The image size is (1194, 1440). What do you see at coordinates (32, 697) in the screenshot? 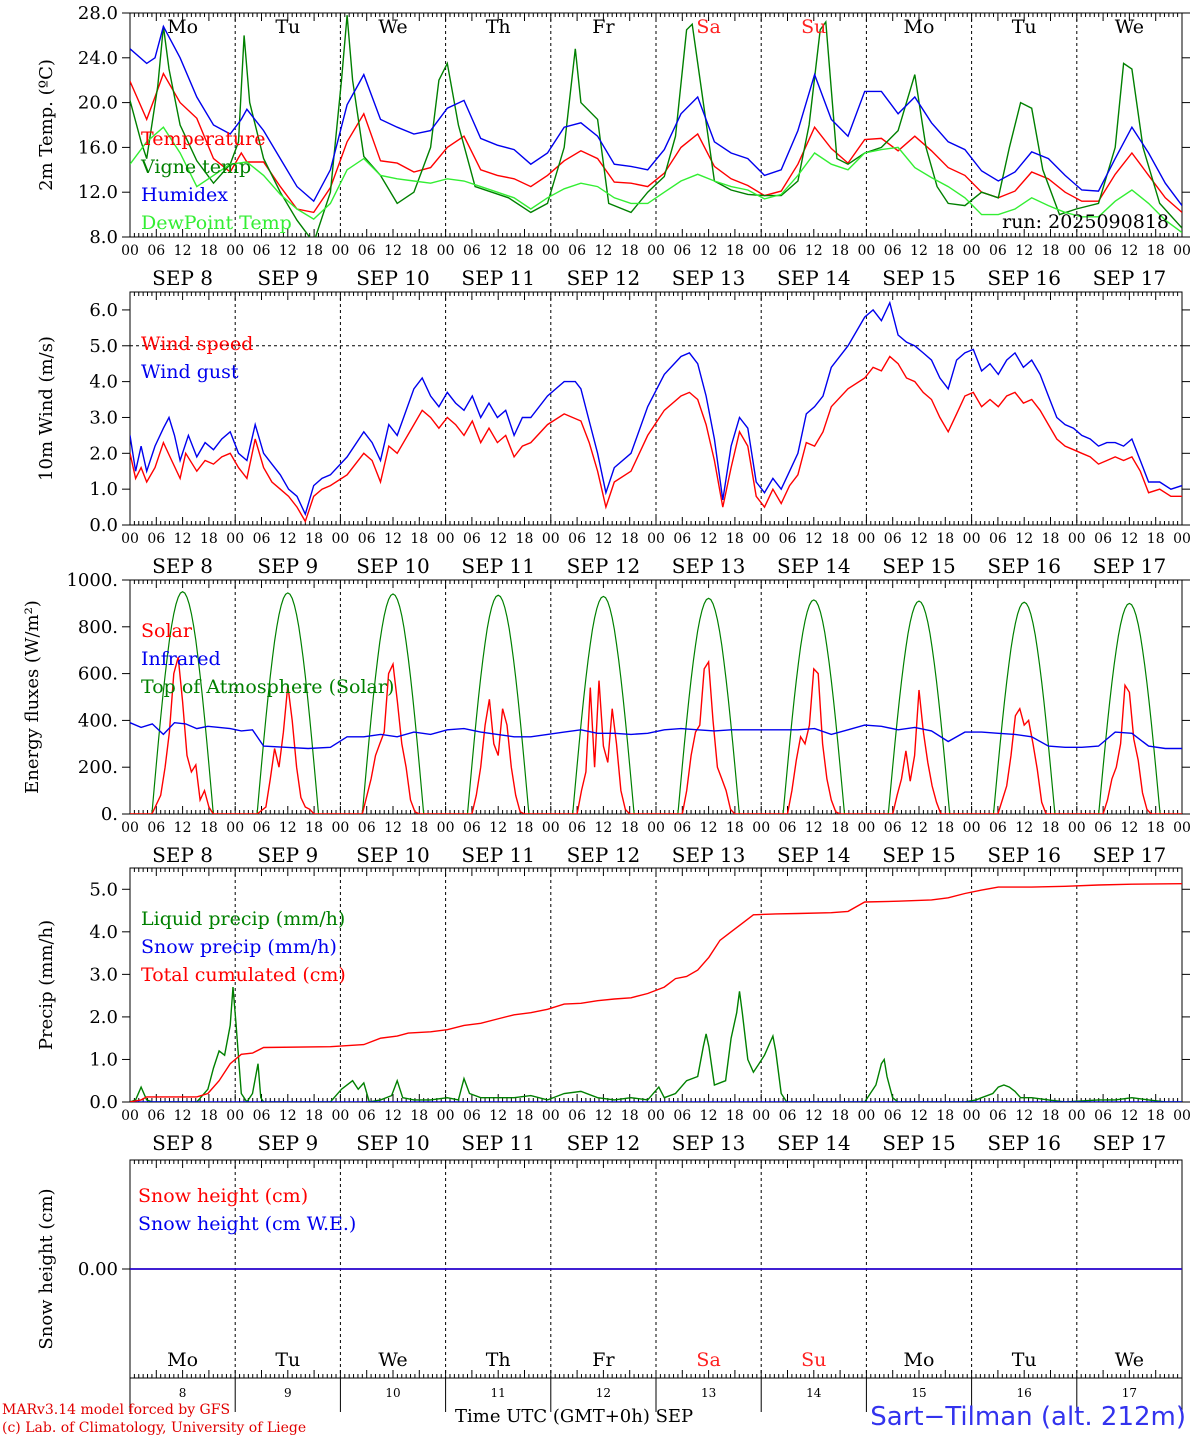
I see `y-axis-label: Energy fluxes (W/m²)` at bounding box center [32, 697].